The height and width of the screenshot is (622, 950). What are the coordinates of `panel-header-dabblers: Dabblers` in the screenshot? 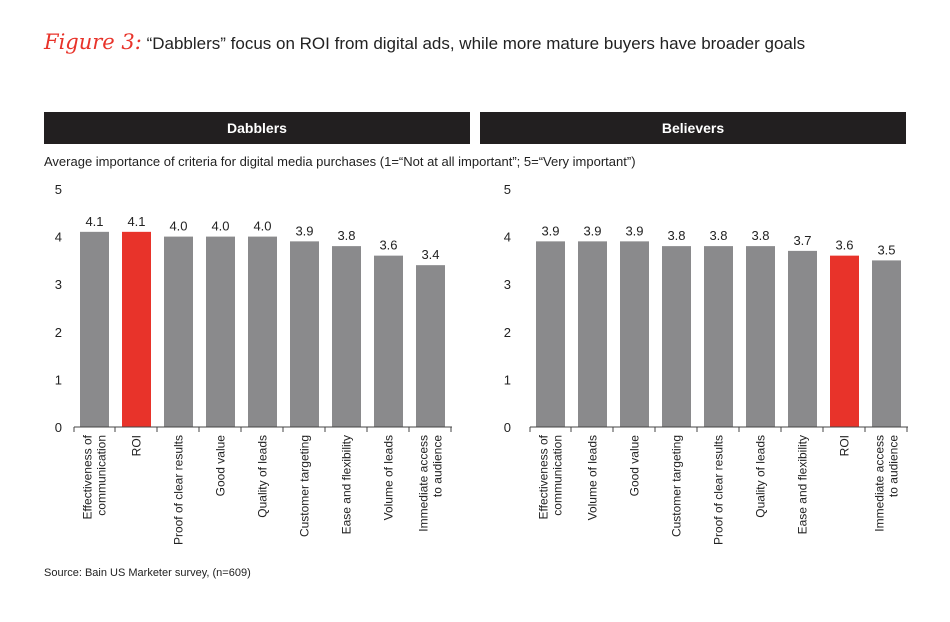 It's located at (257, 128).